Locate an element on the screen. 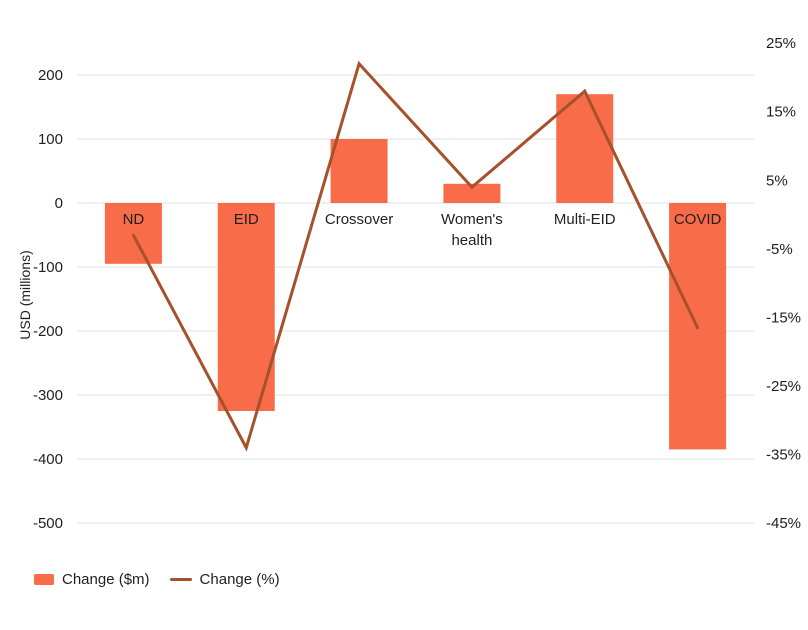  right-axis-tick--5pct: -5% is located at coordinates (779, 249).